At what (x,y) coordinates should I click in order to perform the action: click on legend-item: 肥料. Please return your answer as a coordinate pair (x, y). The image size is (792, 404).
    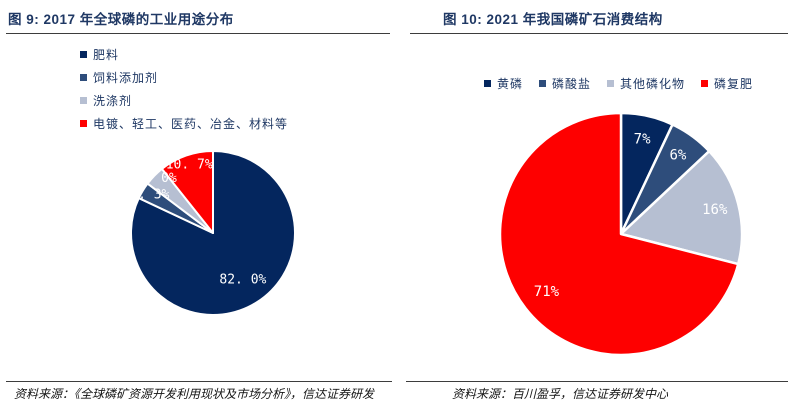
    Looking at the image, I should click on (184, 54).